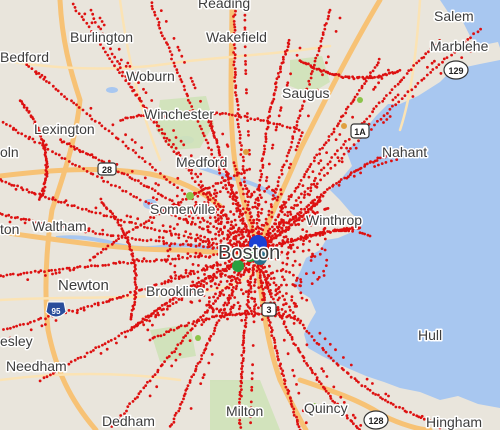 This screenshot has height=430, width=500. I want to click on stop-marker-saugus, so click(344, 126).